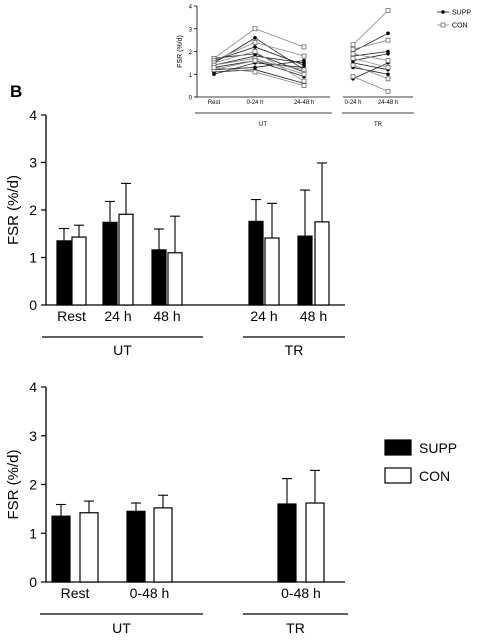 The image size is (488, 642). I want to click on x-tick-label-B: Rest, so click(75, 593).